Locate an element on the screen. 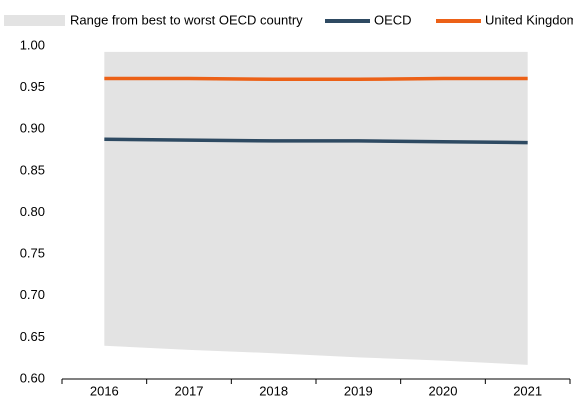  y-tick-label: 0.80 is located at coordinates (32, 211).